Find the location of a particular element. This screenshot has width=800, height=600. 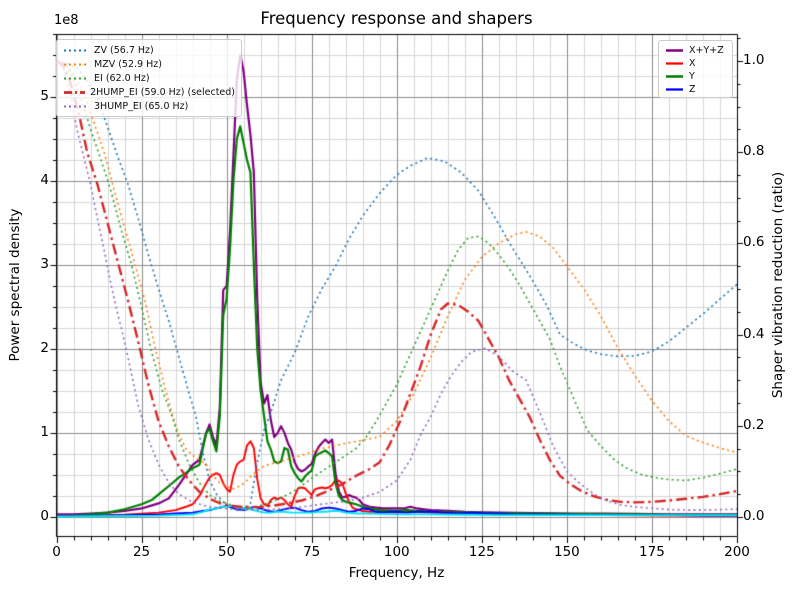

y-tick-label-left: 4 is located at coordinates (44, 179).